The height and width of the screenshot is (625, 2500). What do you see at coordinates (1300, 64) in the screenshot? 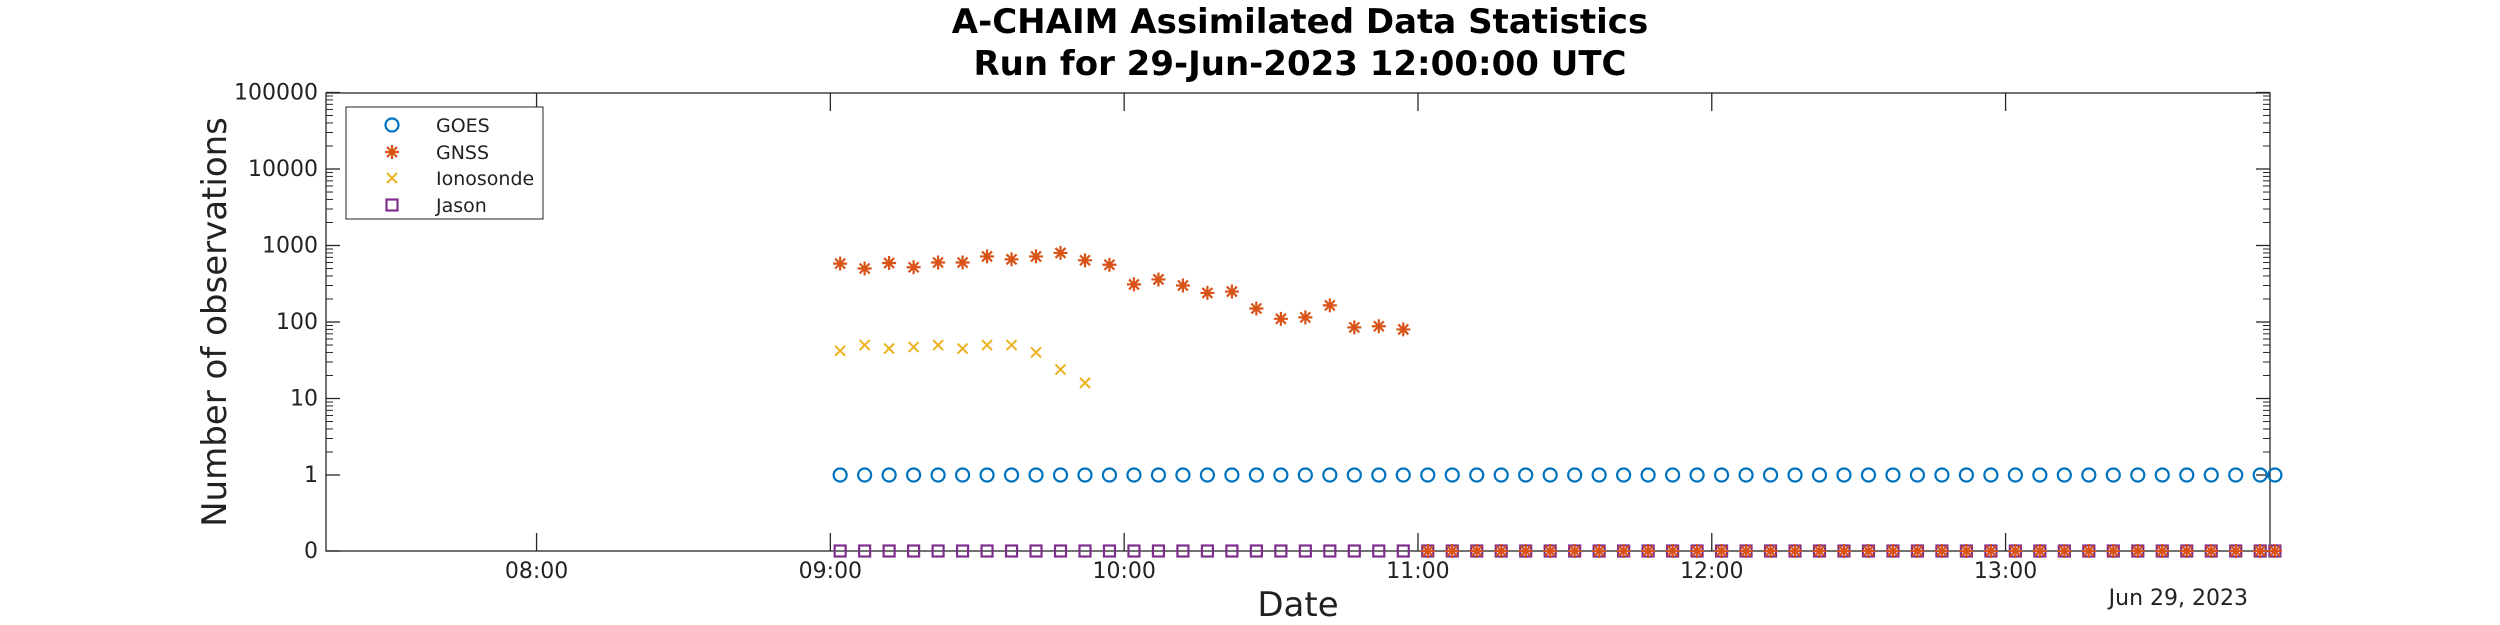
I see `chart-subtitle: Run for 29-Jun-2023 12:00:00 UTC` at bounding box center [1300, 64].